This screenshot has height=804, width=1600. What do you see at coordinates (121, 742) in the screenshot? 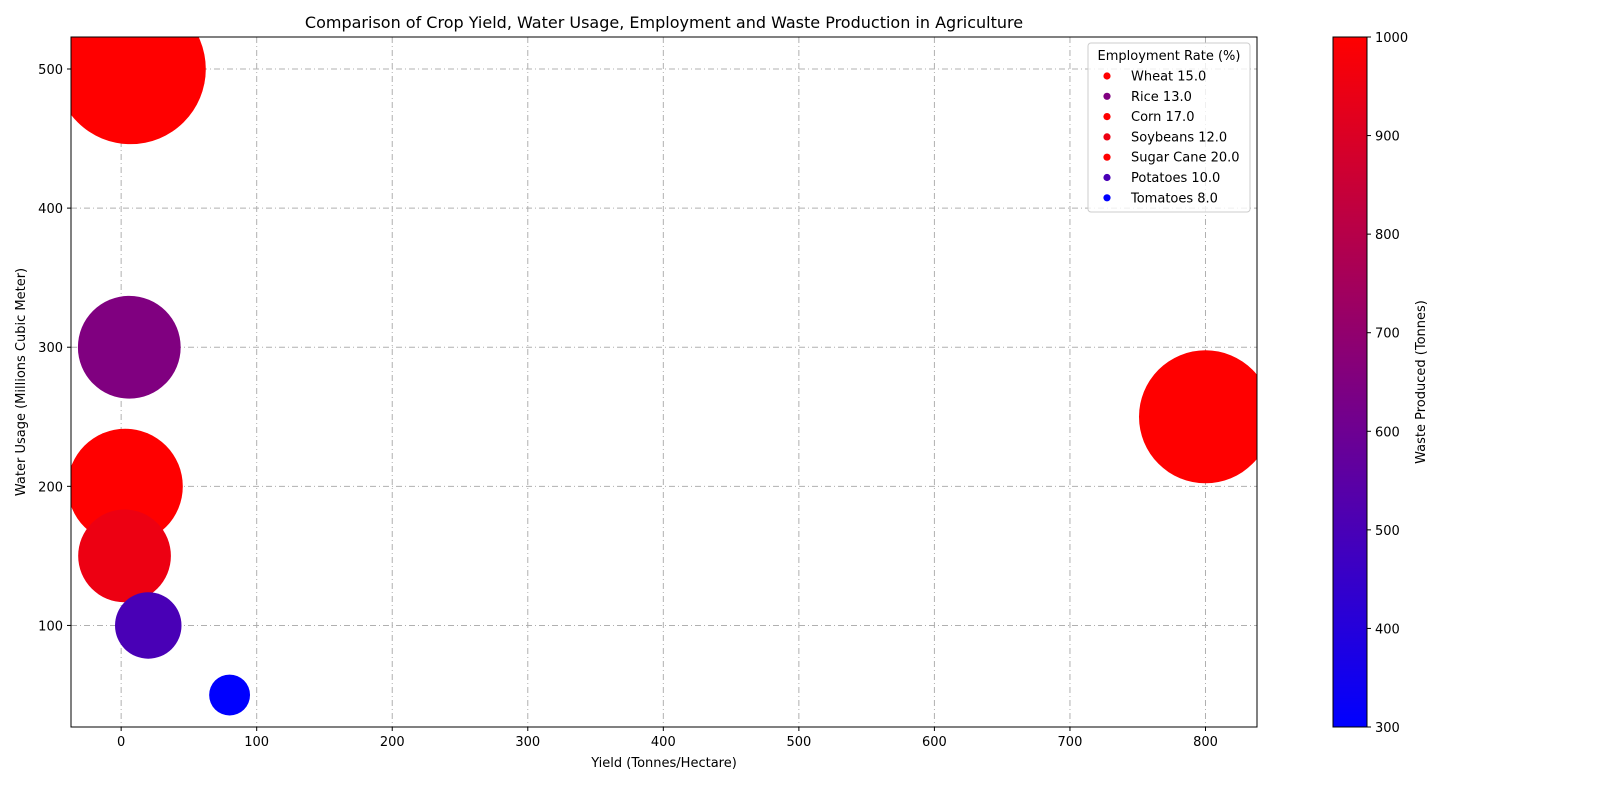
I see `x-tick-label: 0` at bounding box center [121, 742].